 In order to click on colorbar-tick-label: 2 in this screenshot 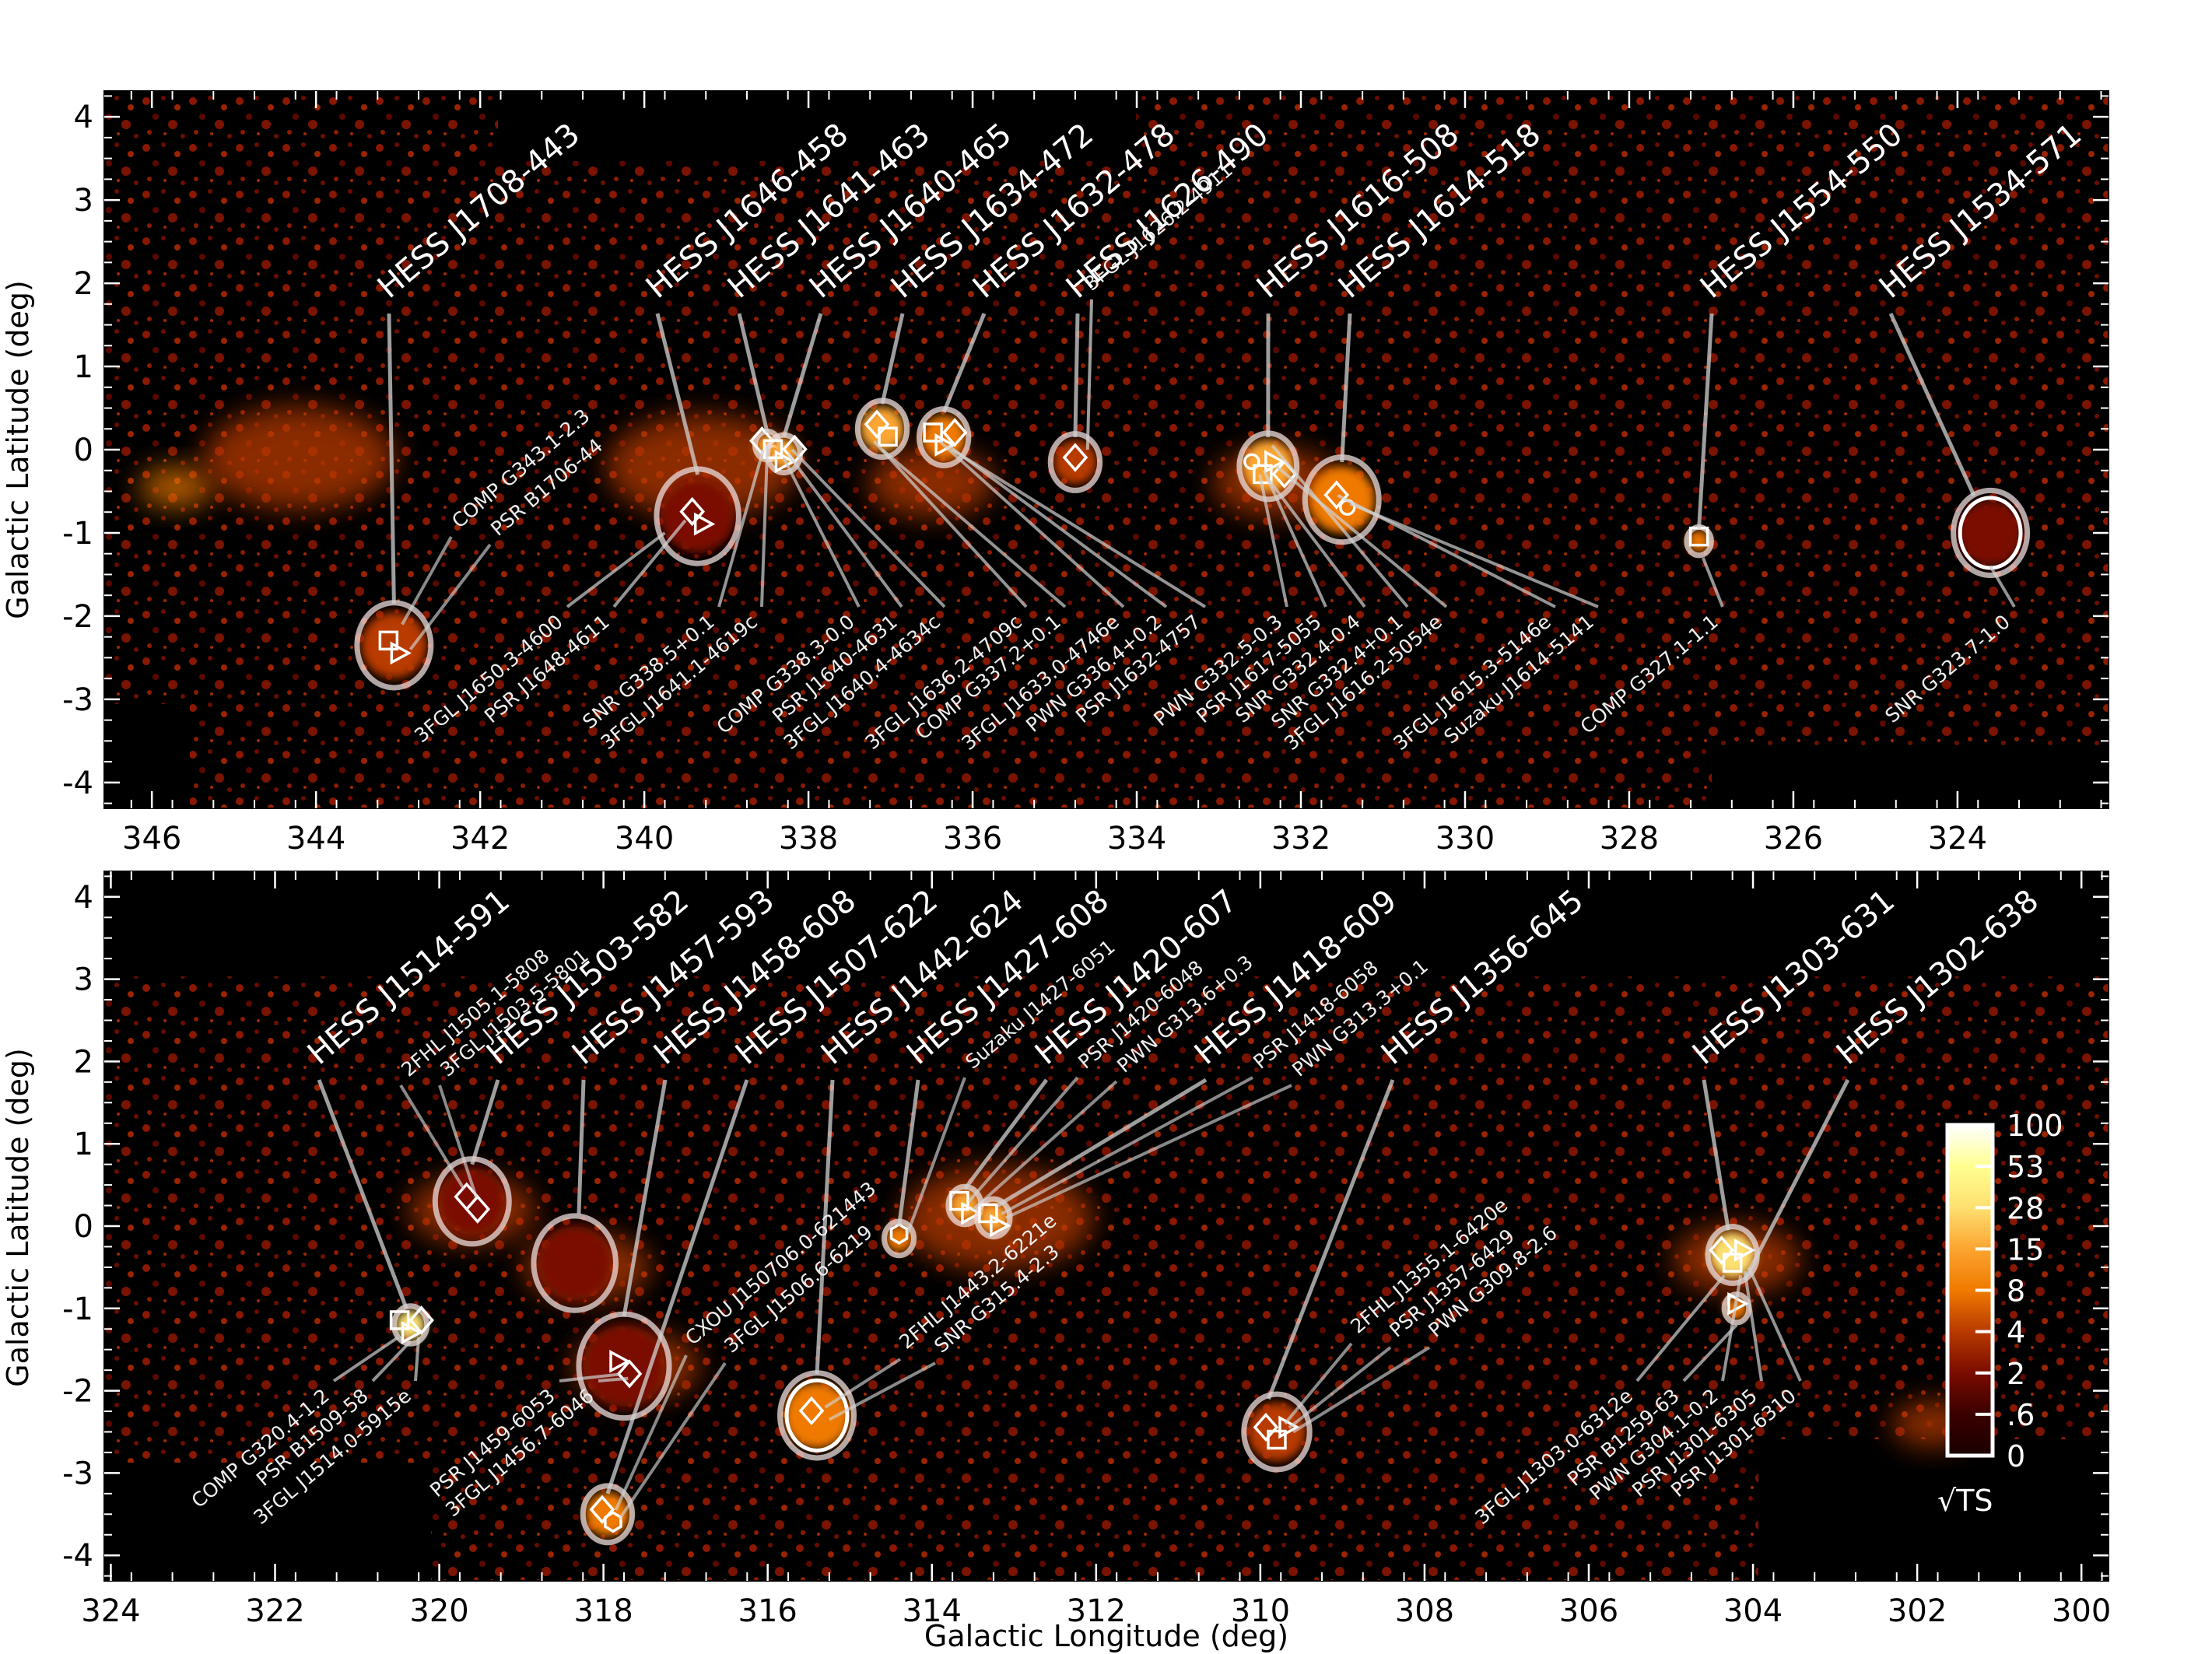, I will do `click(2016, 1374)`.